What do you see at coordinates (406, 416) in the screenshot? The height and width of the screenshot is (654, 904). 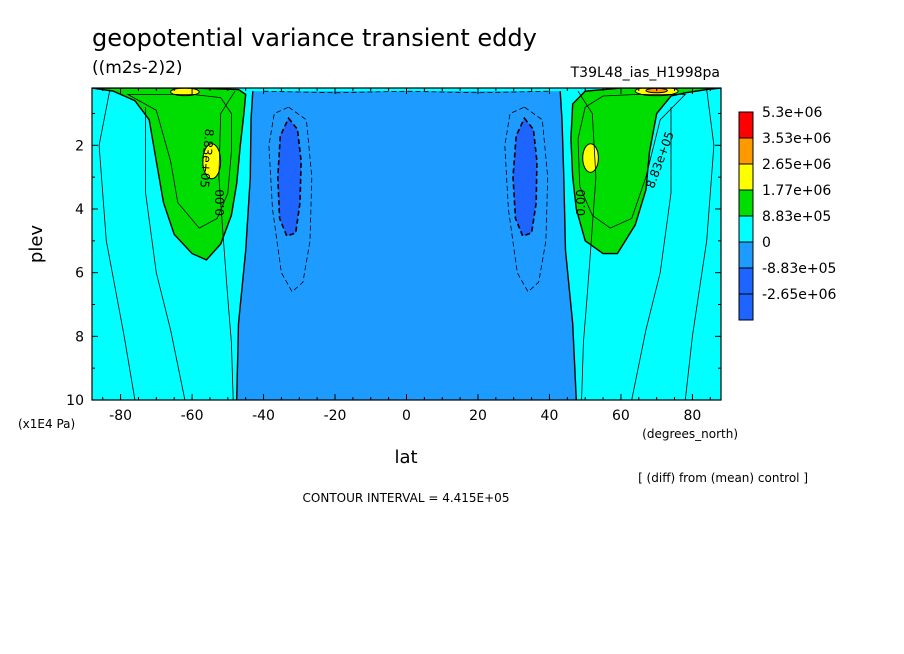 I see `x-tick-label: 0` at bounding box center [406, 416].